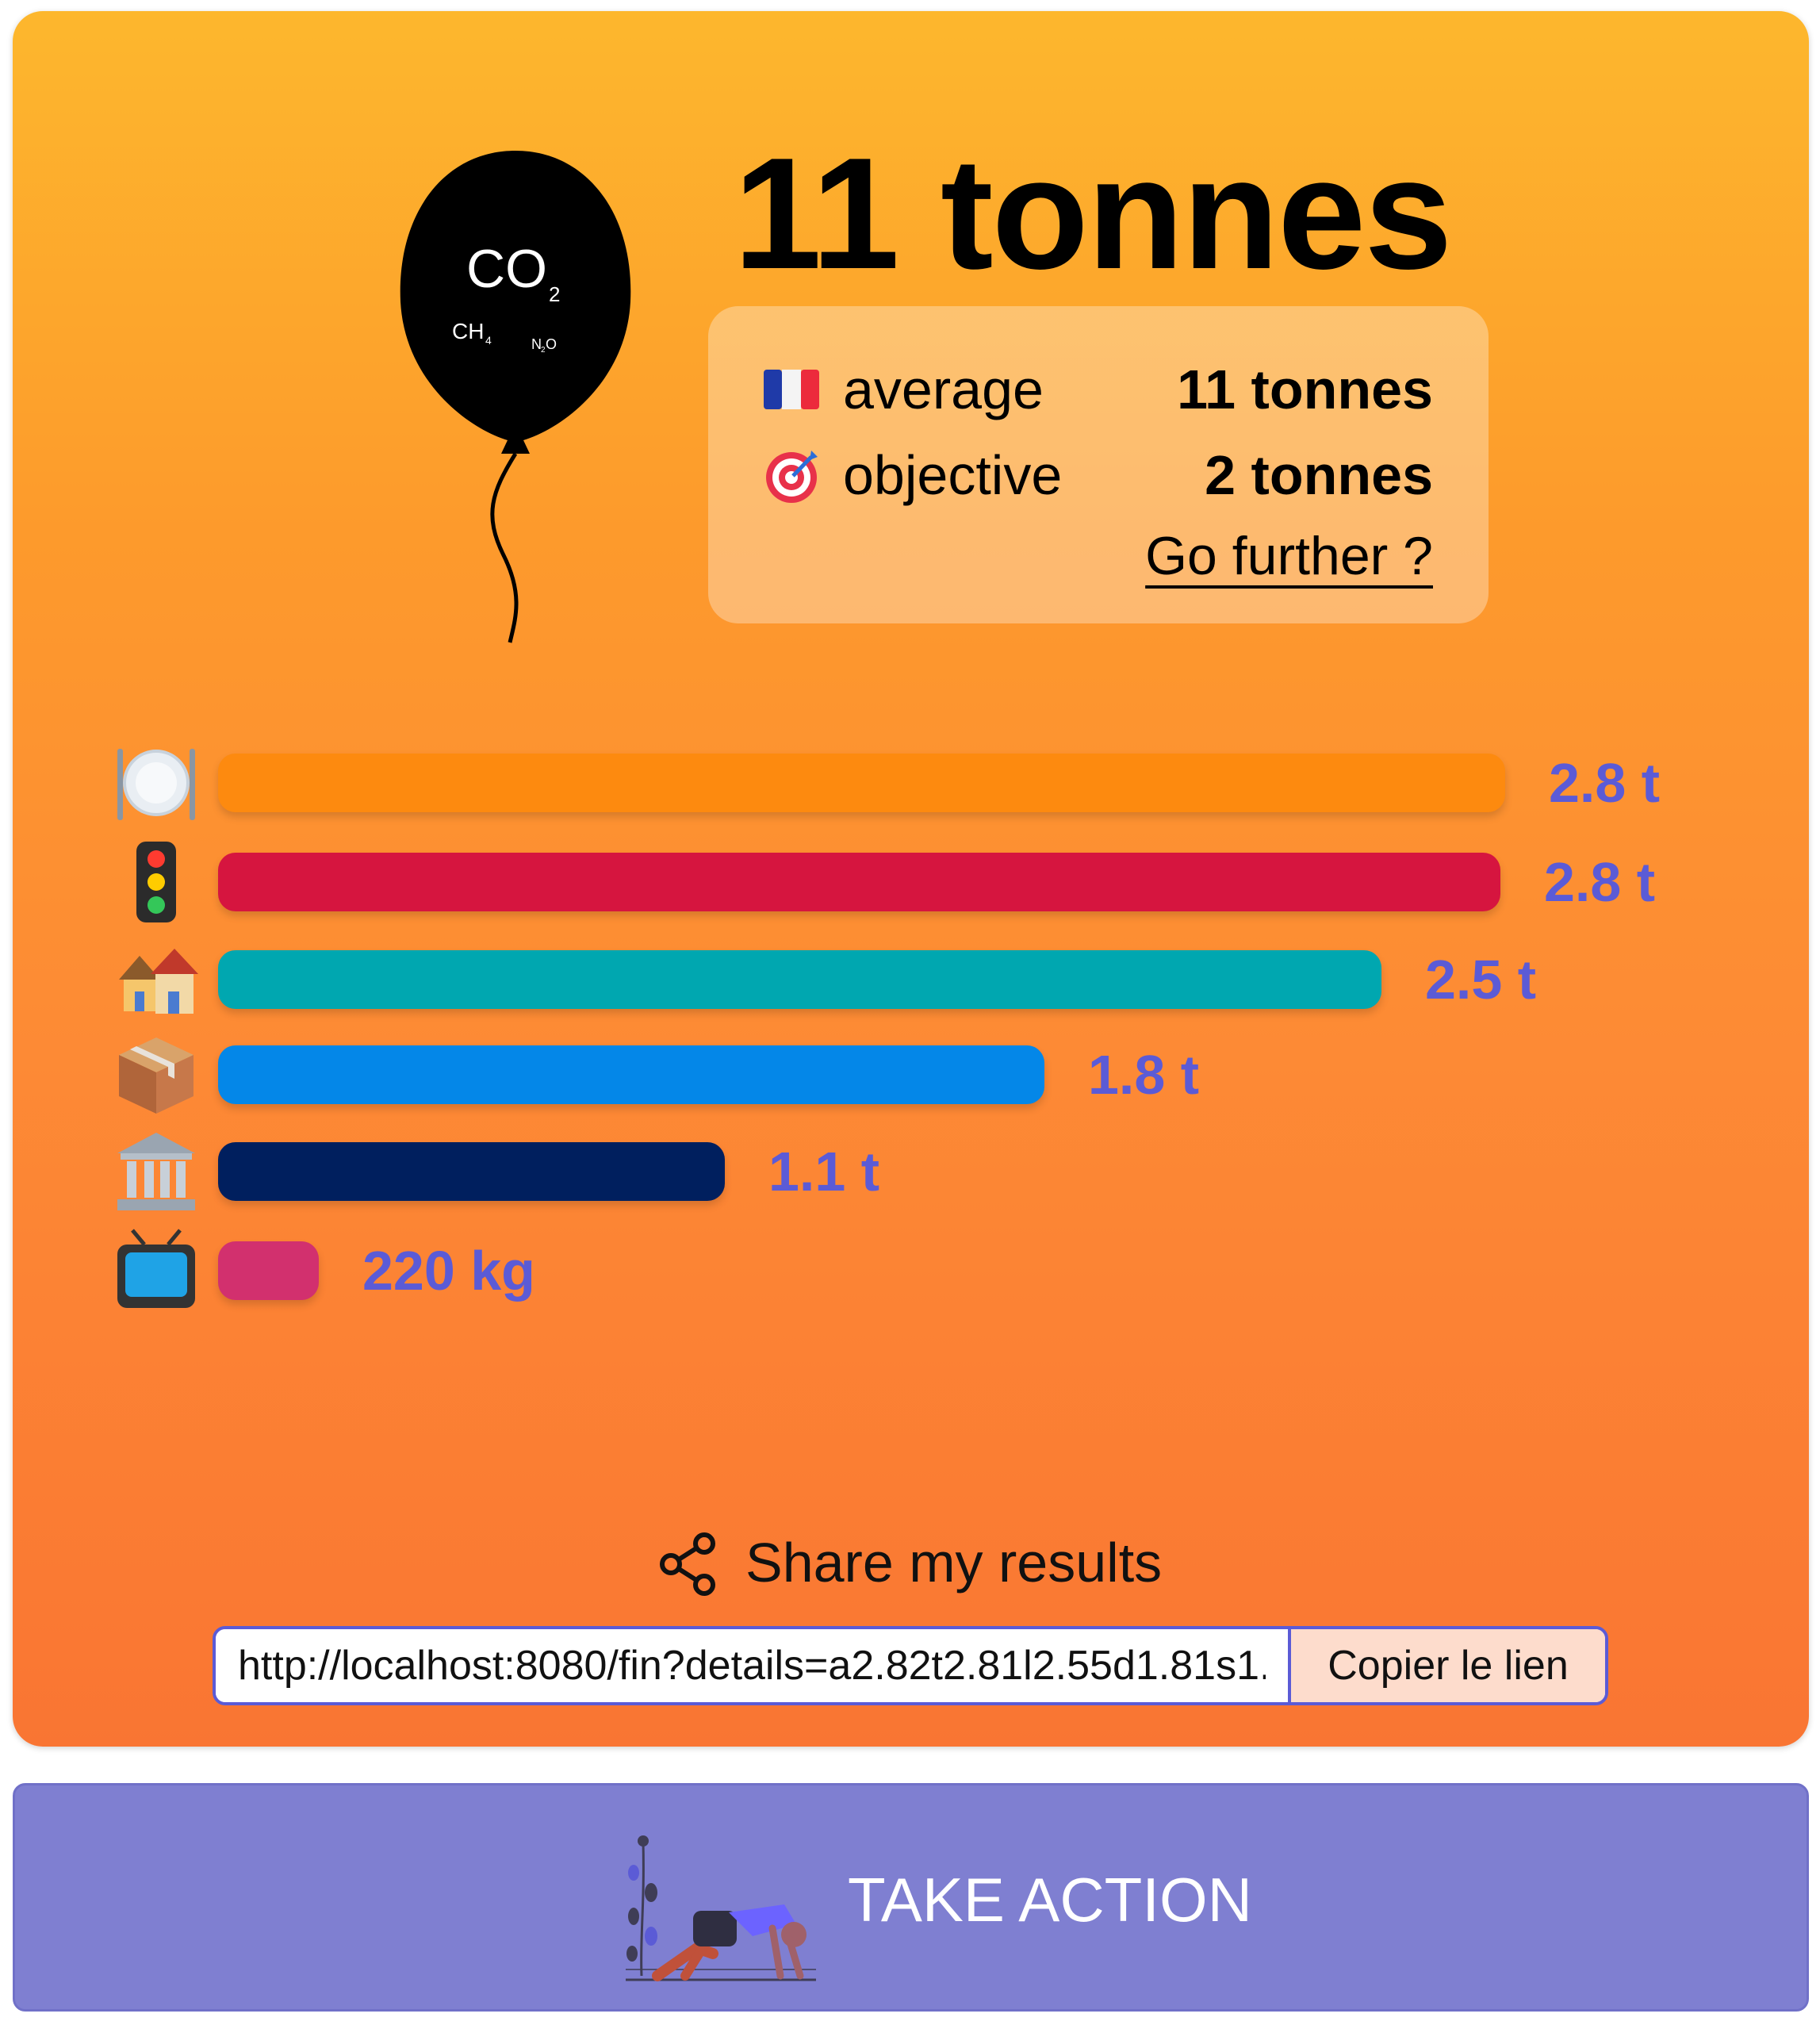 The width and height of the screenshot is (1820, 2025). I want to click on svg-text: N, so click(536, 344).